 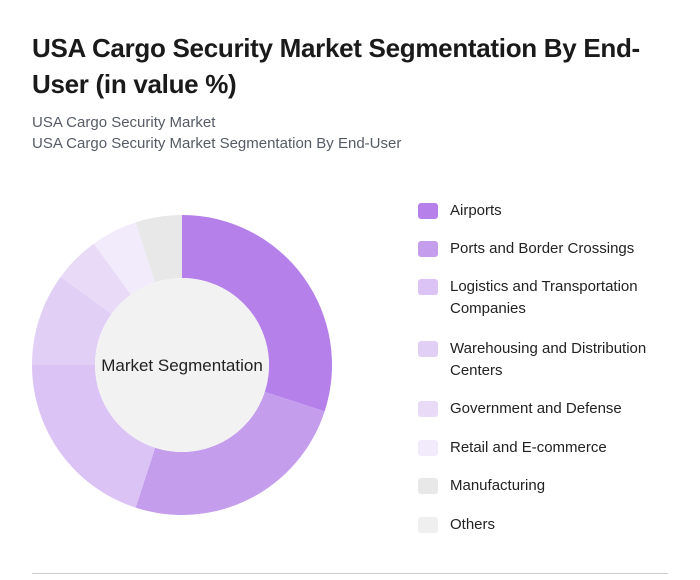 What do you see at coordinates (473, 524) in the screenshot?
I see `legend-label: Others` at bounding box center [473, 524].